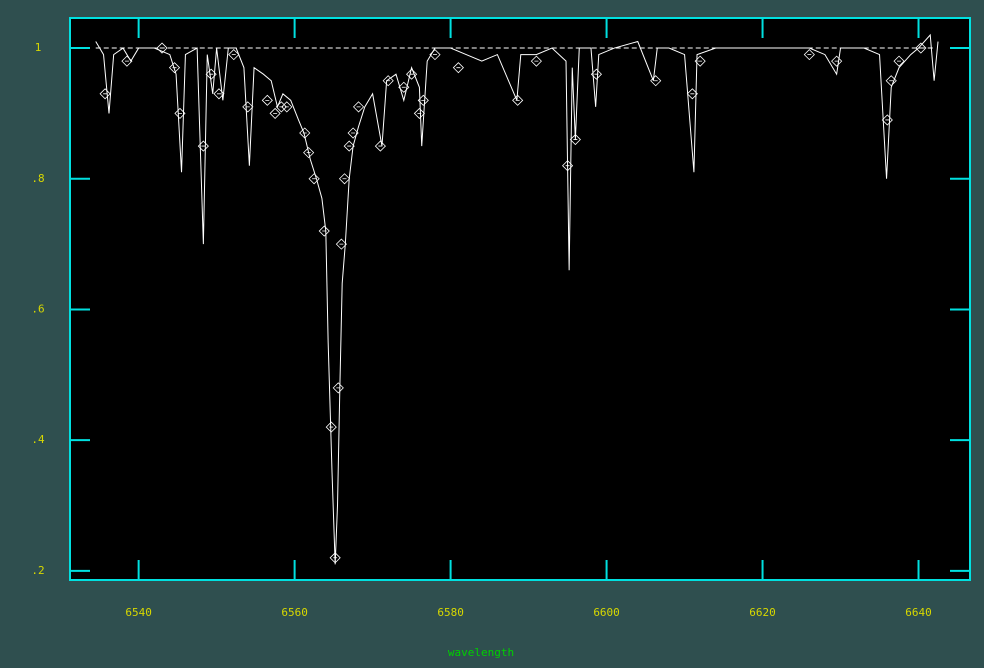  I want to click on y-tick-label: 1, so click(38, 47).